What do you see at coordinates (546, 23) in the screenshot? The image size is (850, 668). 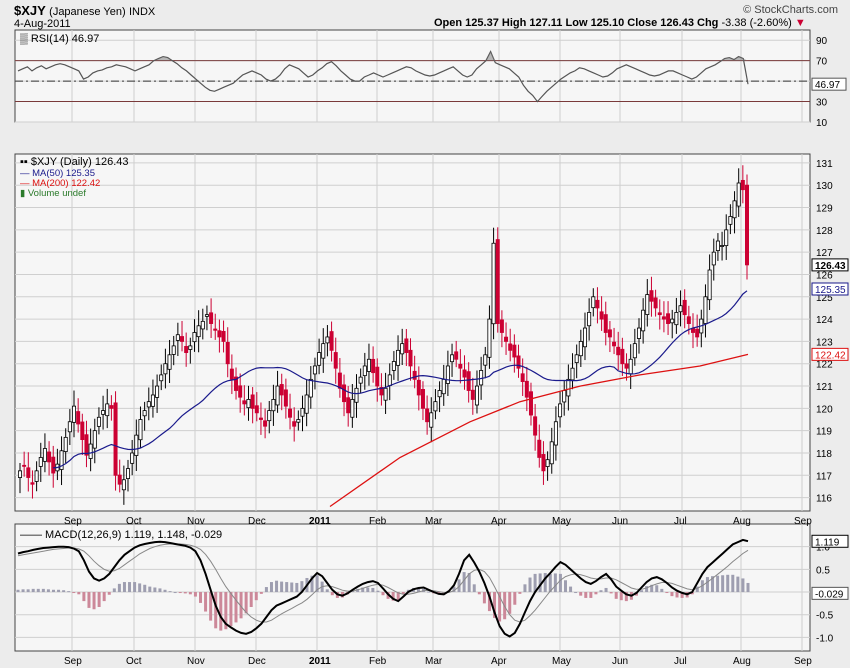 I see `ohlc-value-high: 127.11` at bounding box center [546, 23].